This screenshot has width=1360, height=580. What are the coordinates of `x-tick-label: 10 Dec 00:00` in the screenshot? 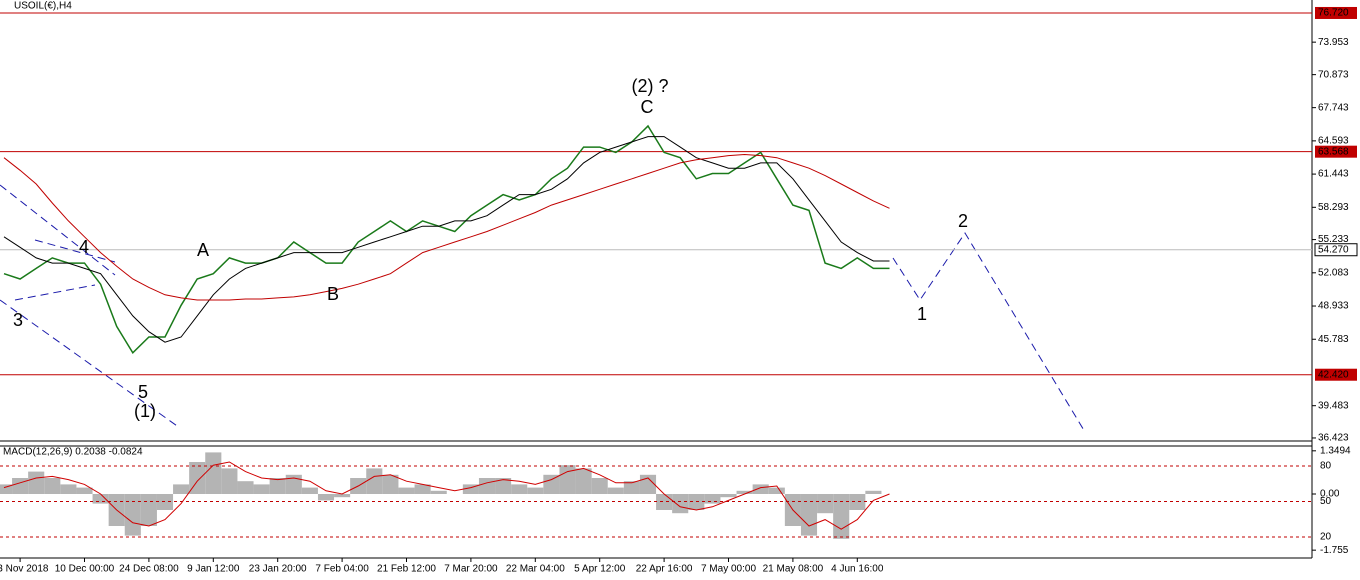 It's located at (85, 569).